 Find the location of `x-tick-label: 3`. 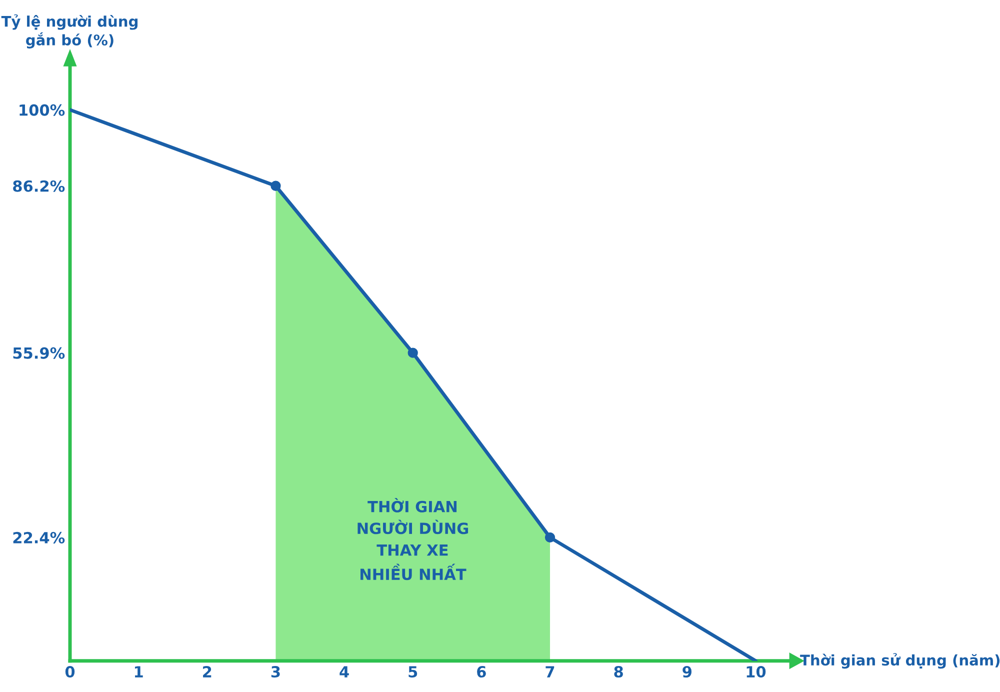

x-tick-label: 3 is located at coordinates (275, 672).